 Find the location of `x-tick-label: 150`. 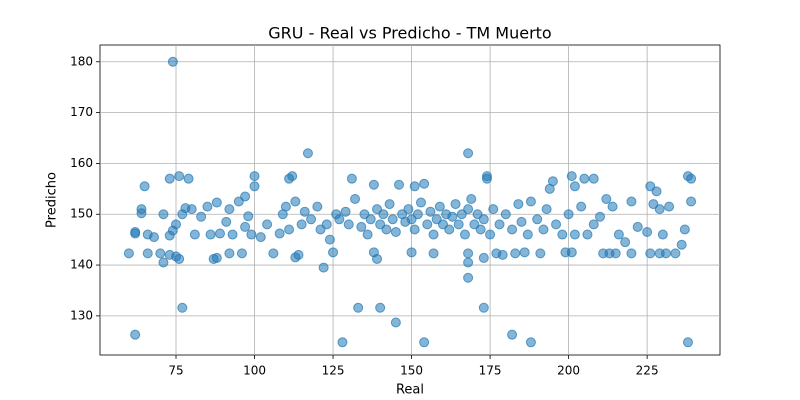

x-tick-label: 150 is located at coordinates (411, 371).